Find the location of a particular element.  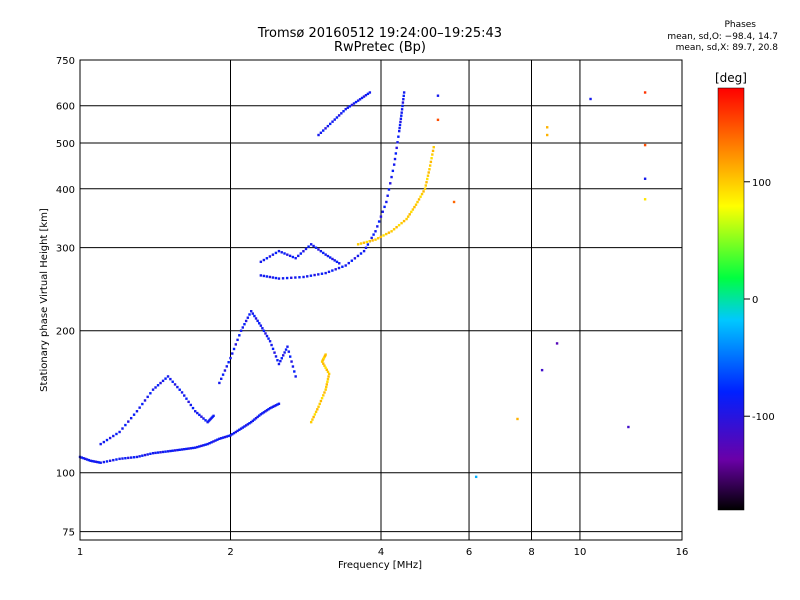

colorbar-ticks: 100 0 -100 is located at coordinates (759, 300).